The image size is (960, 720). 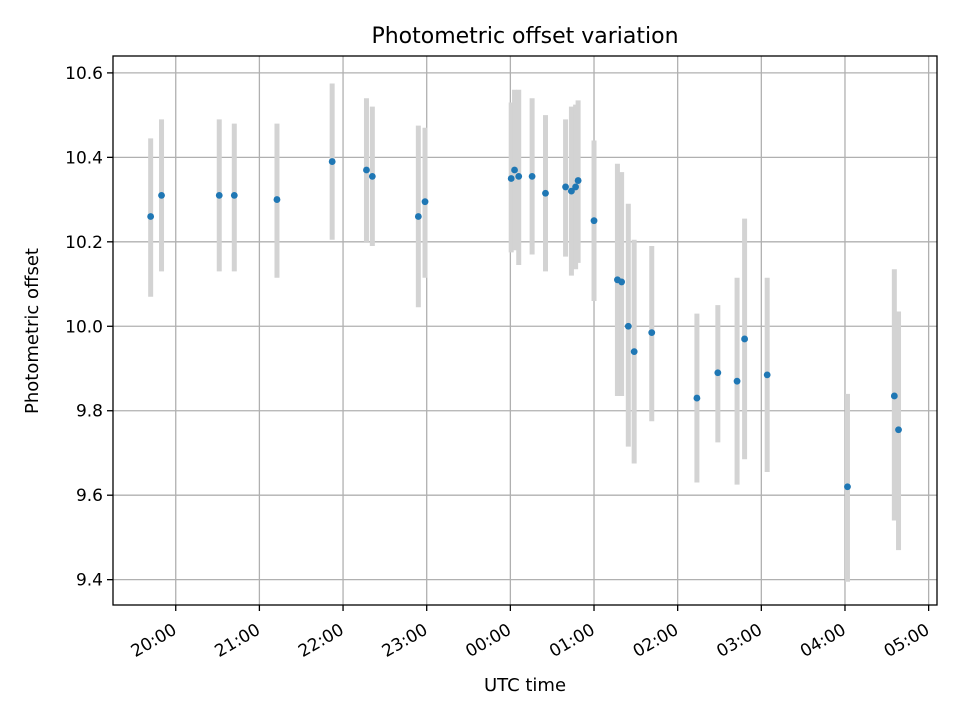 What do you see at coordinates (656, 641) in the screenshot?
I see `x-tick-label: 02:00` at bounding box center [656, 641].